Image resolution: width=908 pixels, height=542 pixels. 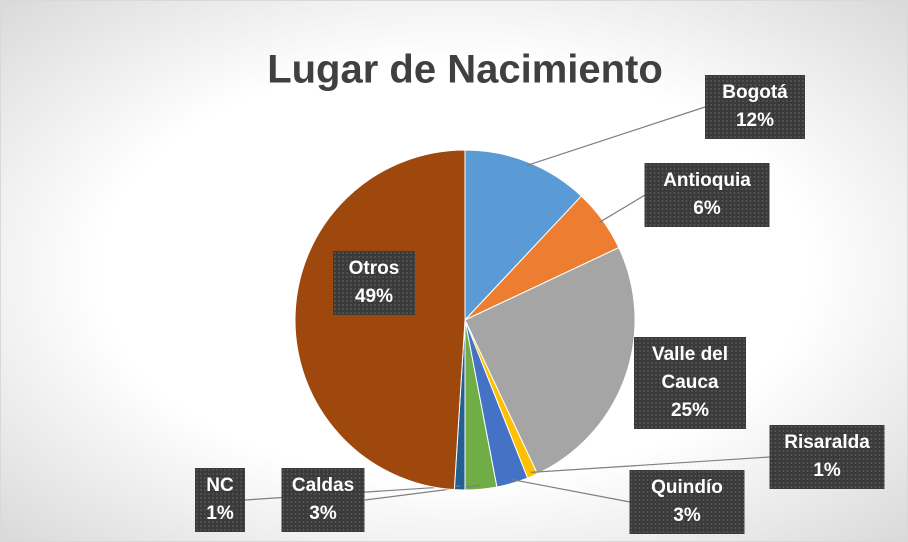 What do you see at coordinates (827, 442) in the screenshot?
I see `category-label: Risaralda` at bounding box center [827, 442].